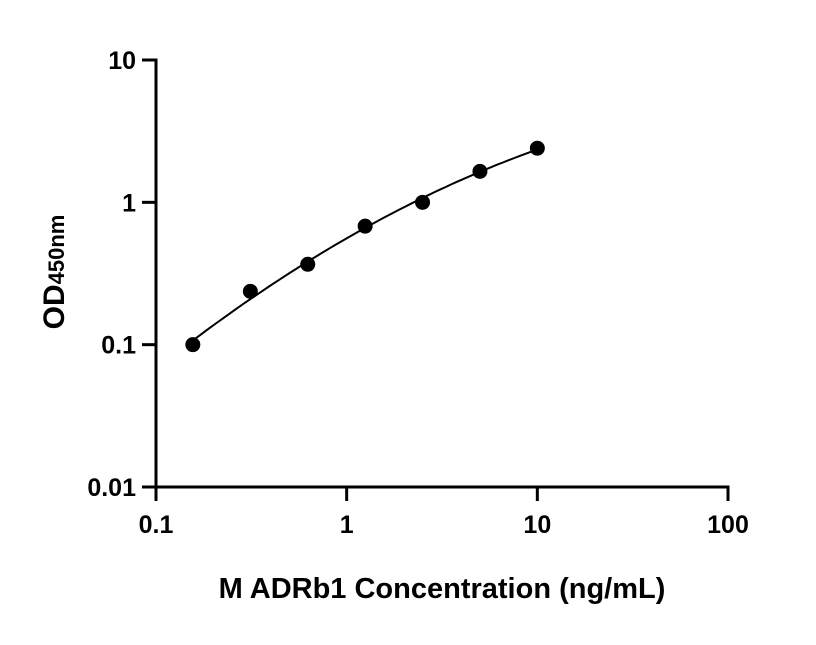  What do you see at coordinates (129, 203) in the screenshot?
I see `y-tick-label: 1` at bounding box center [129, 203].